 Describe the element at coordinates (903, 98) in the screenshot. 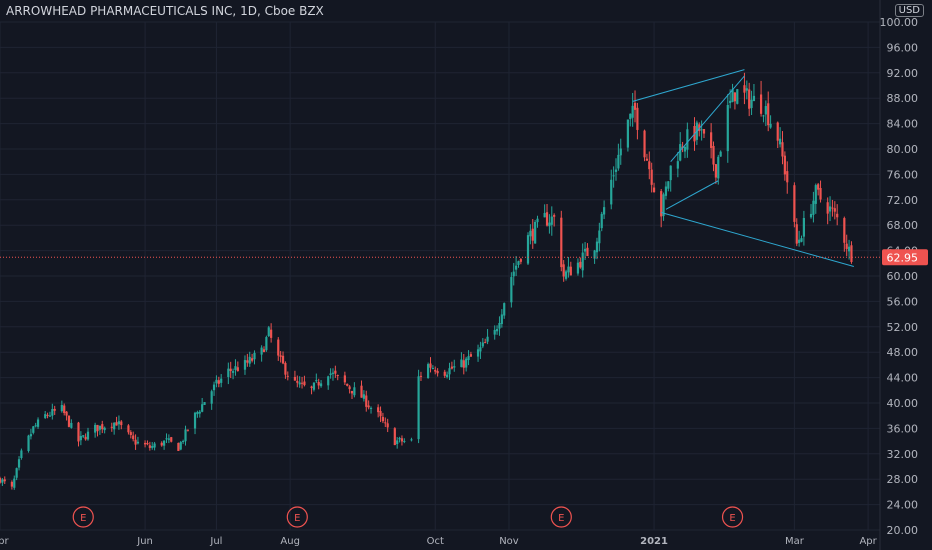

I see `y-tick-label: 88.00` at that location.